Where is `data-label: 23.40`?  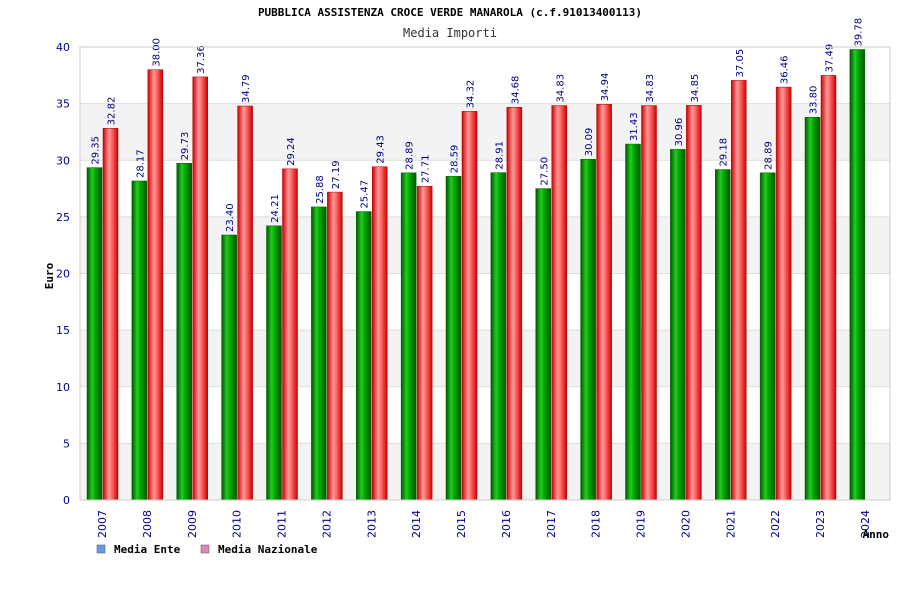 data-label: 23.40 is located at coordinates (230, 217).